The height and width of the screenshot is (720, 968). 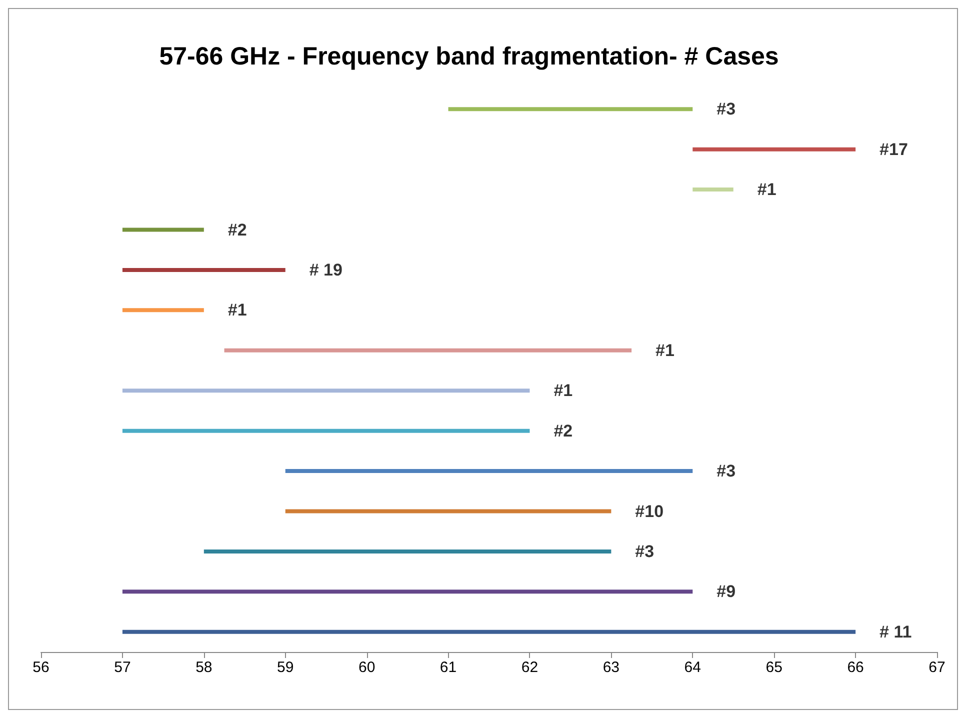 What do you see at coordinates (204, 667) in the screenshot?
I see `x-tick-label: 58` at bounding box center [204, 667].